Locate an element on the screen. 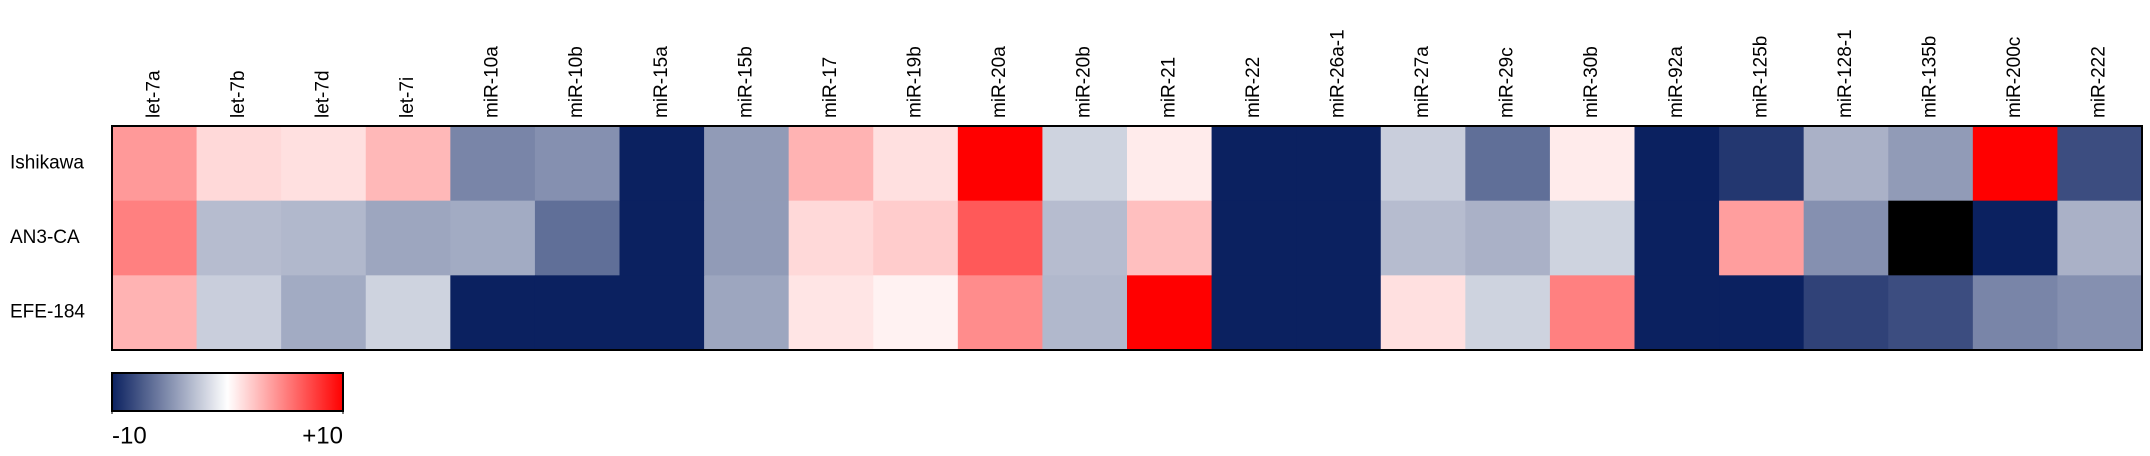  column-label: miR-29c is located at coordinates (1507, 82).